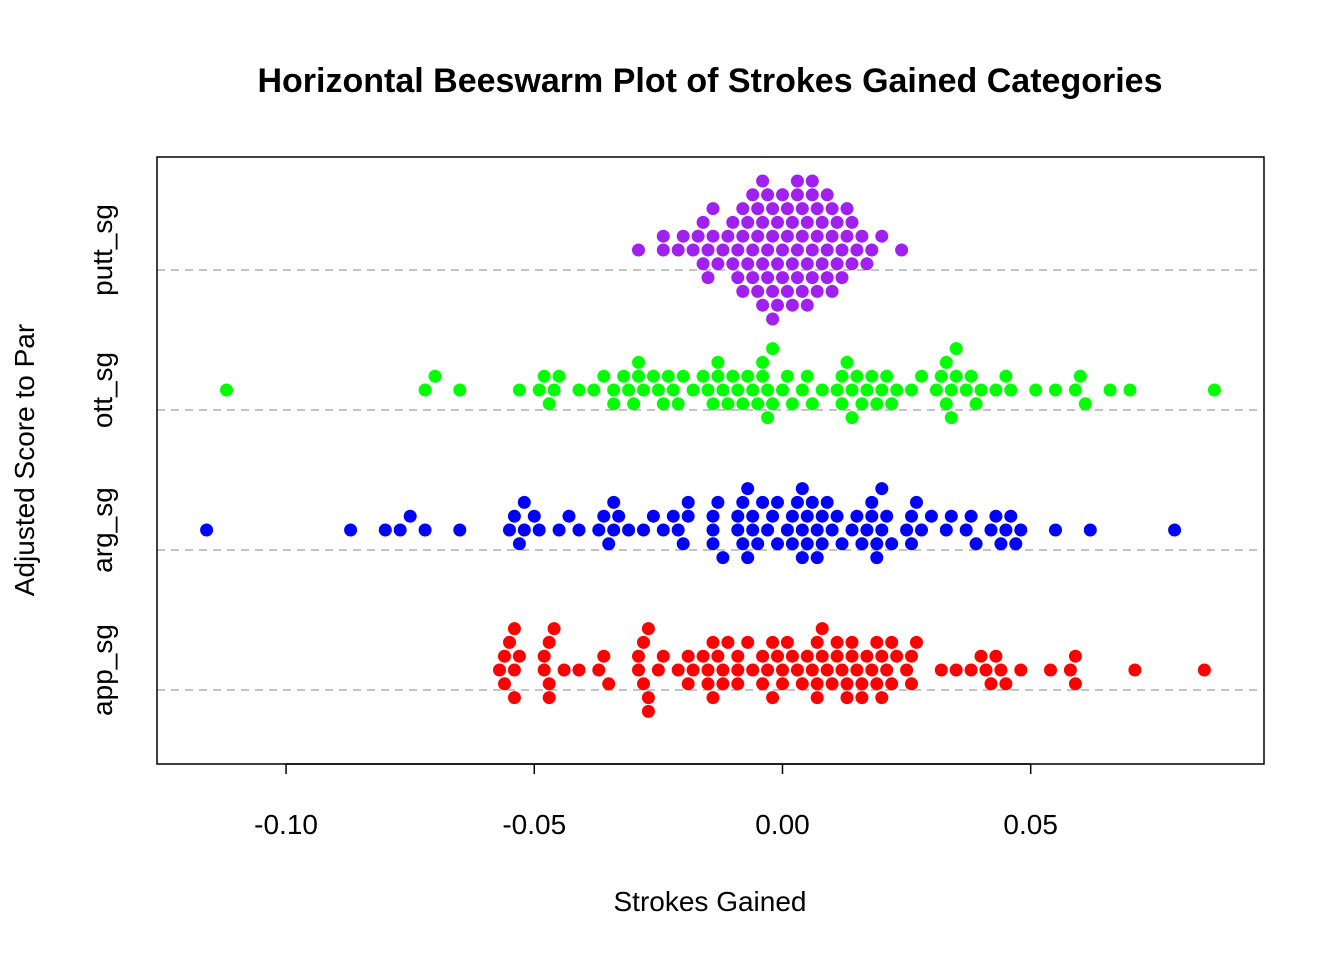  I want to click on x-tick-label: 0.00, so click(782, 824).